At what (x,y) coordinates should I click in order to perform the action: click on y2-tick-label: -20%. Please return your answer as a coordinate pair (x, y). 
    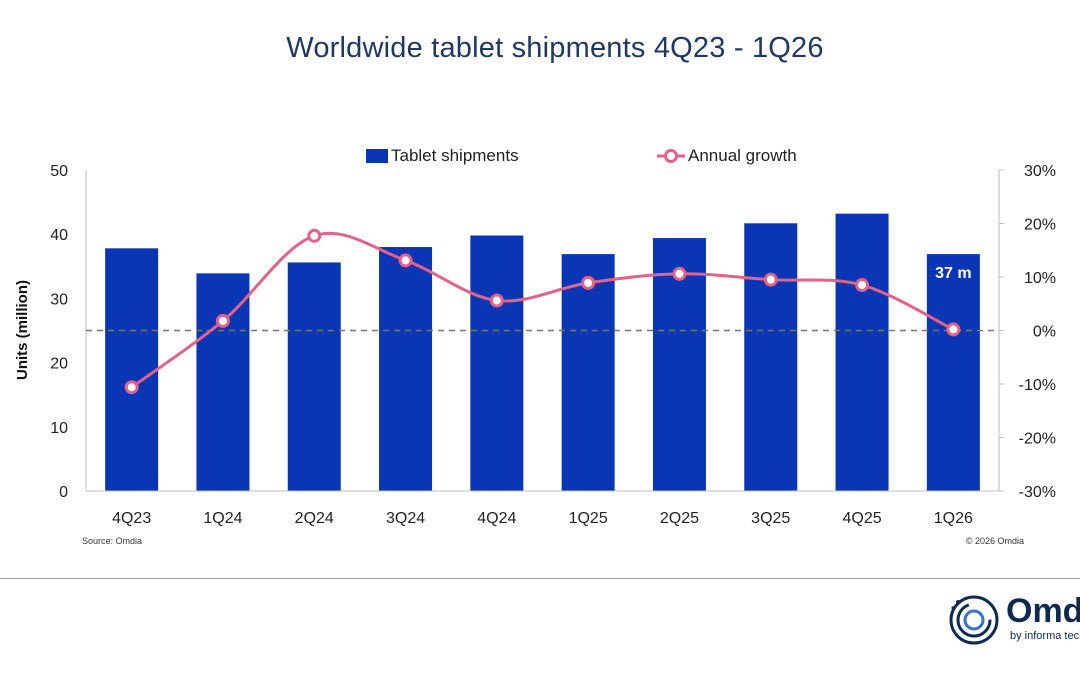
    Looking at the image, I should click on (1037, 439).